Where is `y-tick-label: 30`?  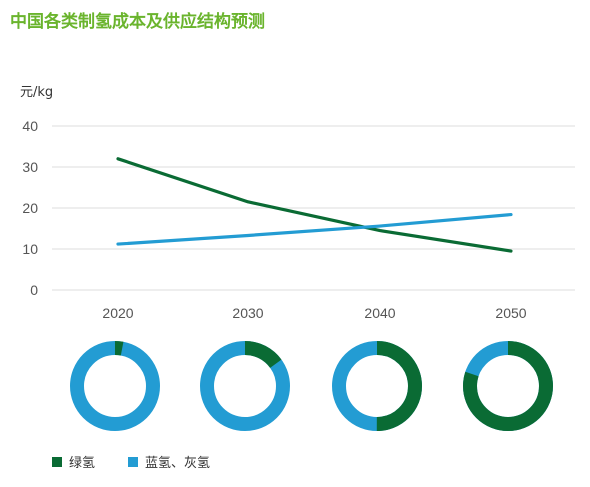 y-tick-label: 30 is located at coordinates (30, 167).